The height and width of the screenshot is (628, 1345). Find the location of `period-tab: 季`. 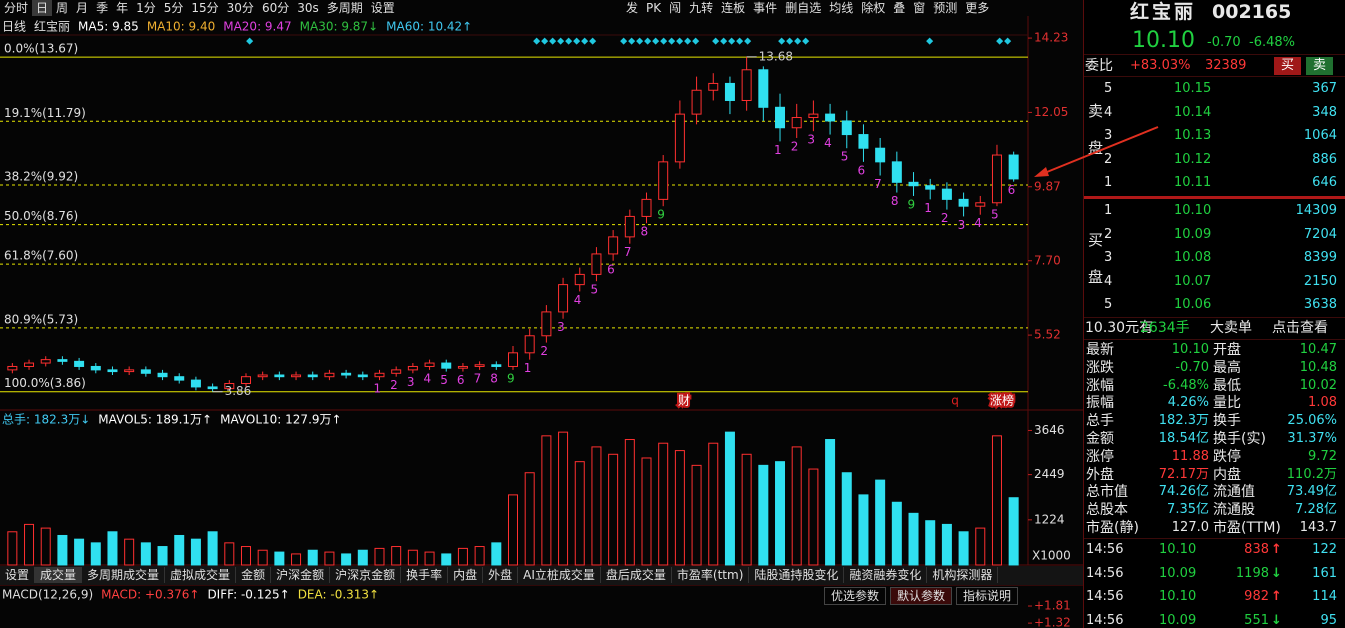

period-tab: 季 is located at coordinates (102, 8).